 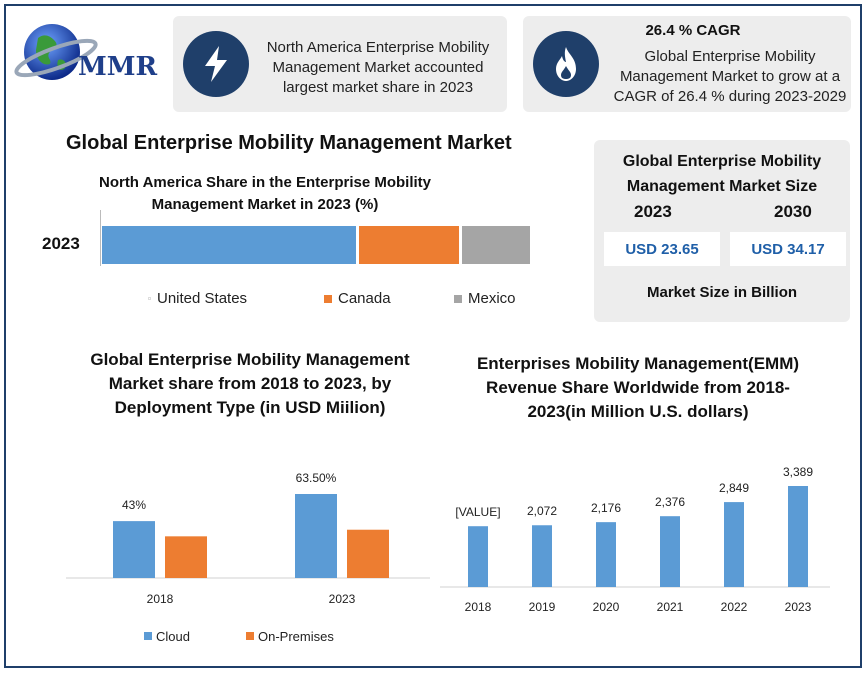 What do you see at coordinates (793, 211) in the screenshot?
I see `market-size-year-2030: 2030` at bounding box center [793, 211].